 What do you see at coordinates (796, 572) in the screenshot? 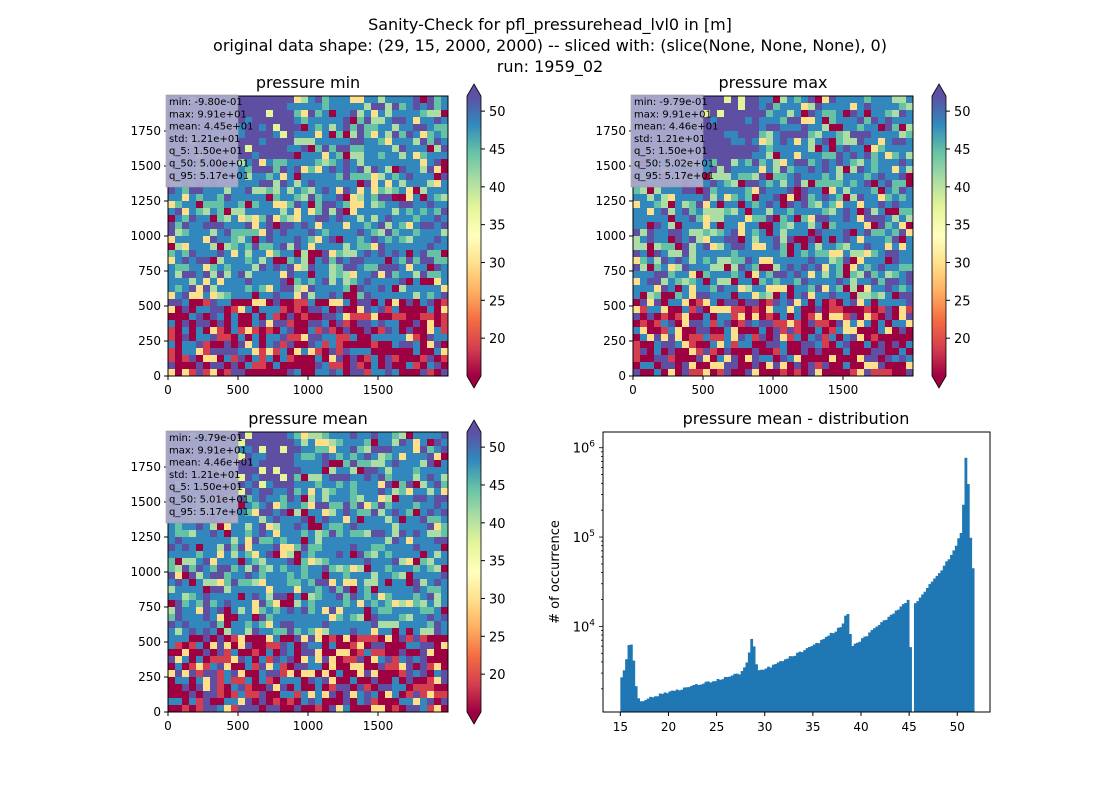
I see `histogram-frame` at bounding box center [796, 572].